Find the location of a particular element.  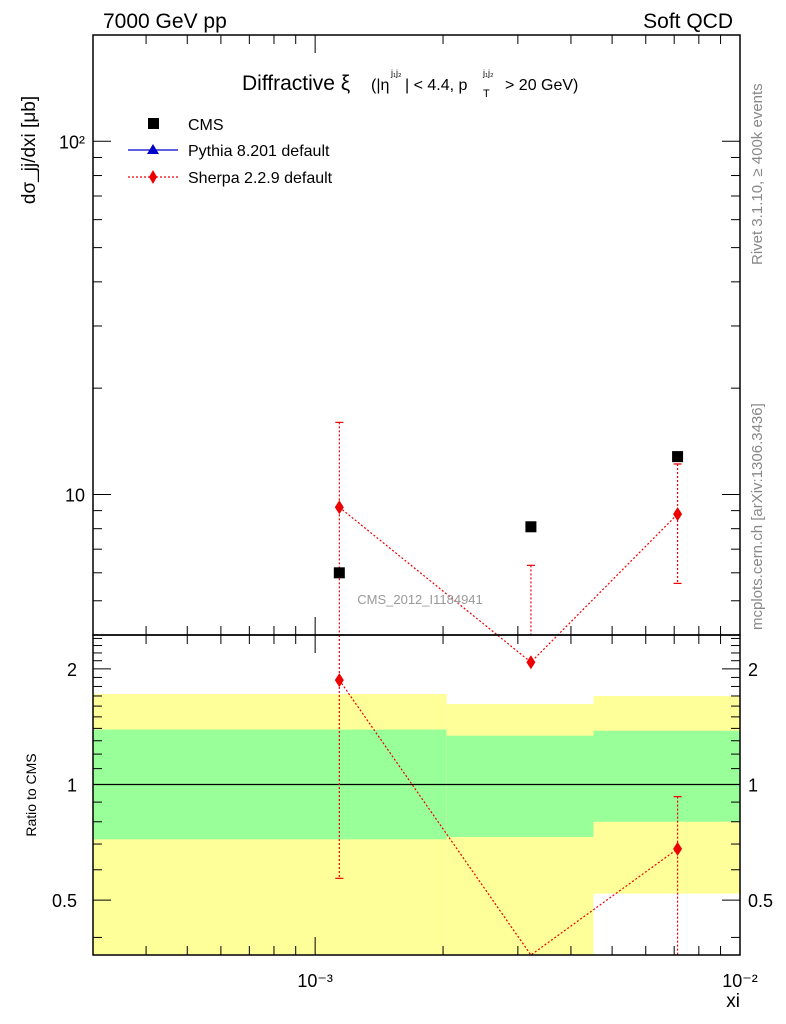

ratio-y-tick-label-right: 1 is located at coordinates (753, 786).